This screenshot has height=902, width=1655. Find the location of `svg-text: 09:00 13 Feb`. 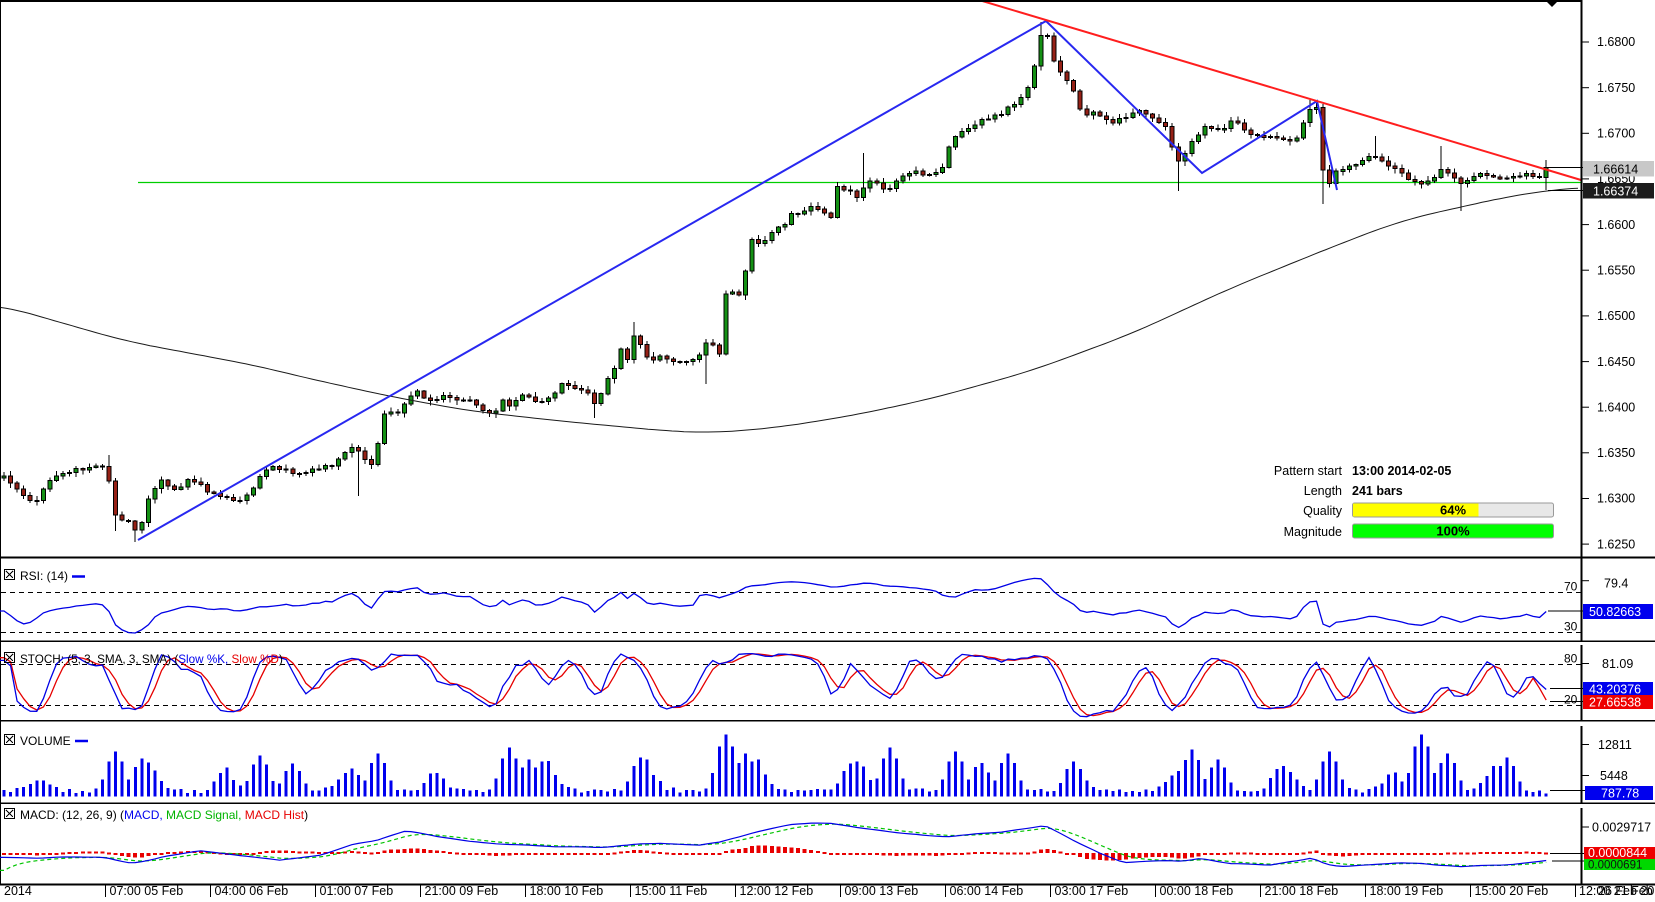

svg-text: 09:00 13 Feb is located at coordinates (882, 890).